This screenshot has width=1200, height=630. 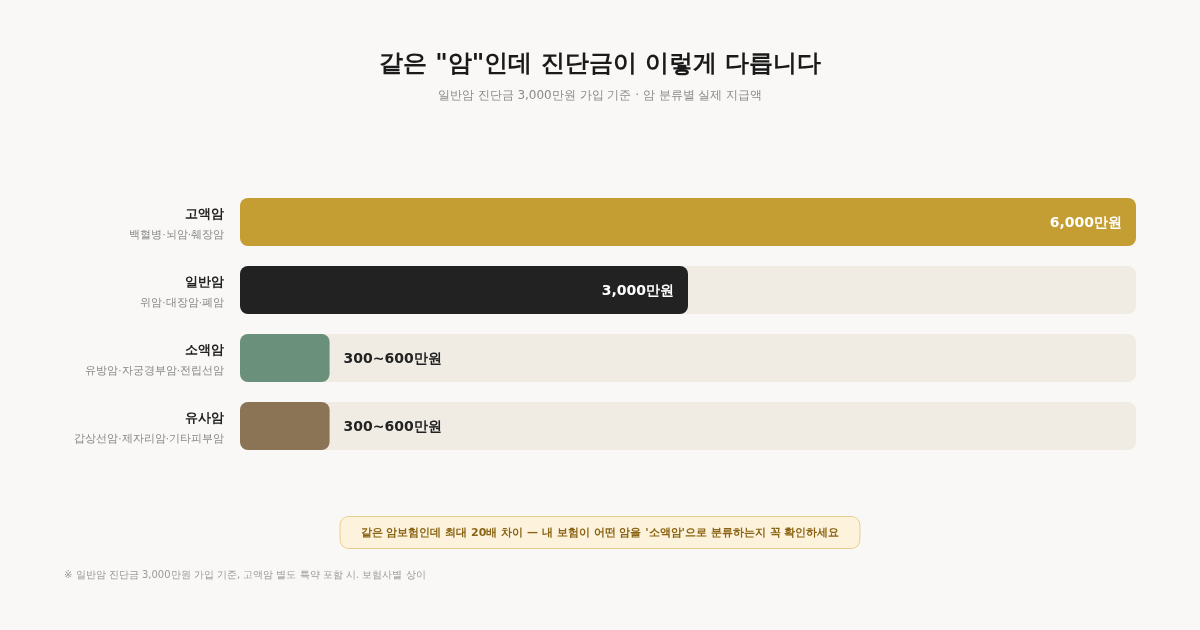 What do you see at coordinates (600, 63) in the screenshot?
I see `chart-title: 같은 "암"인데 진단금이 이렇게 다릅니다` at bounding box center [600, 63].